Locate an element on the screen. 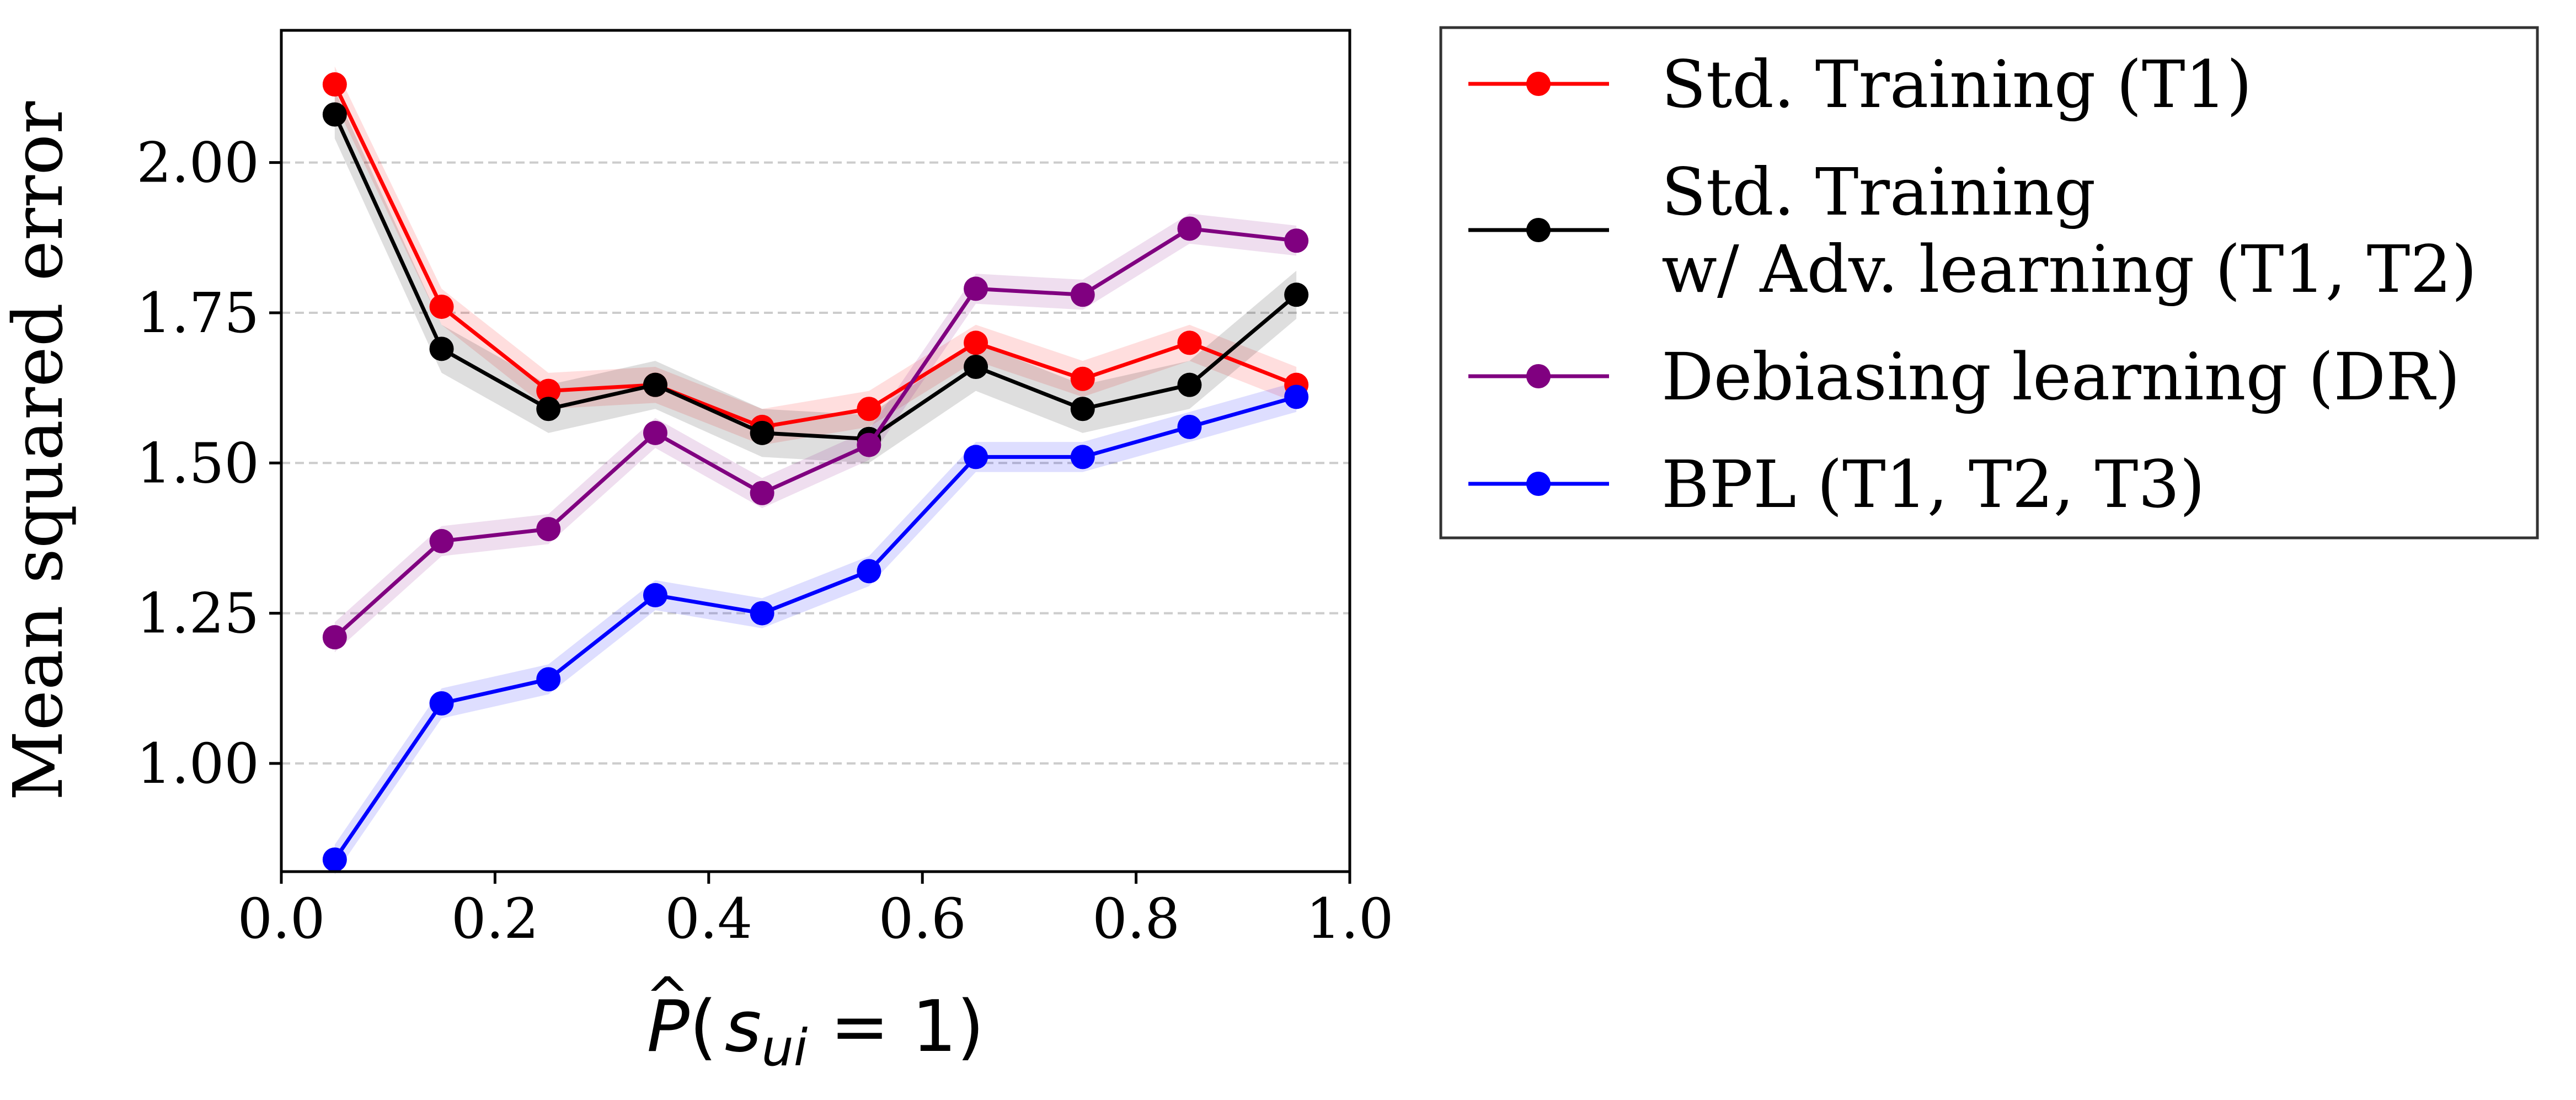 This screenshot has height=1100, width=2576. x-axis-label: P(sui = 1) is located at coordinates (816, 1031).